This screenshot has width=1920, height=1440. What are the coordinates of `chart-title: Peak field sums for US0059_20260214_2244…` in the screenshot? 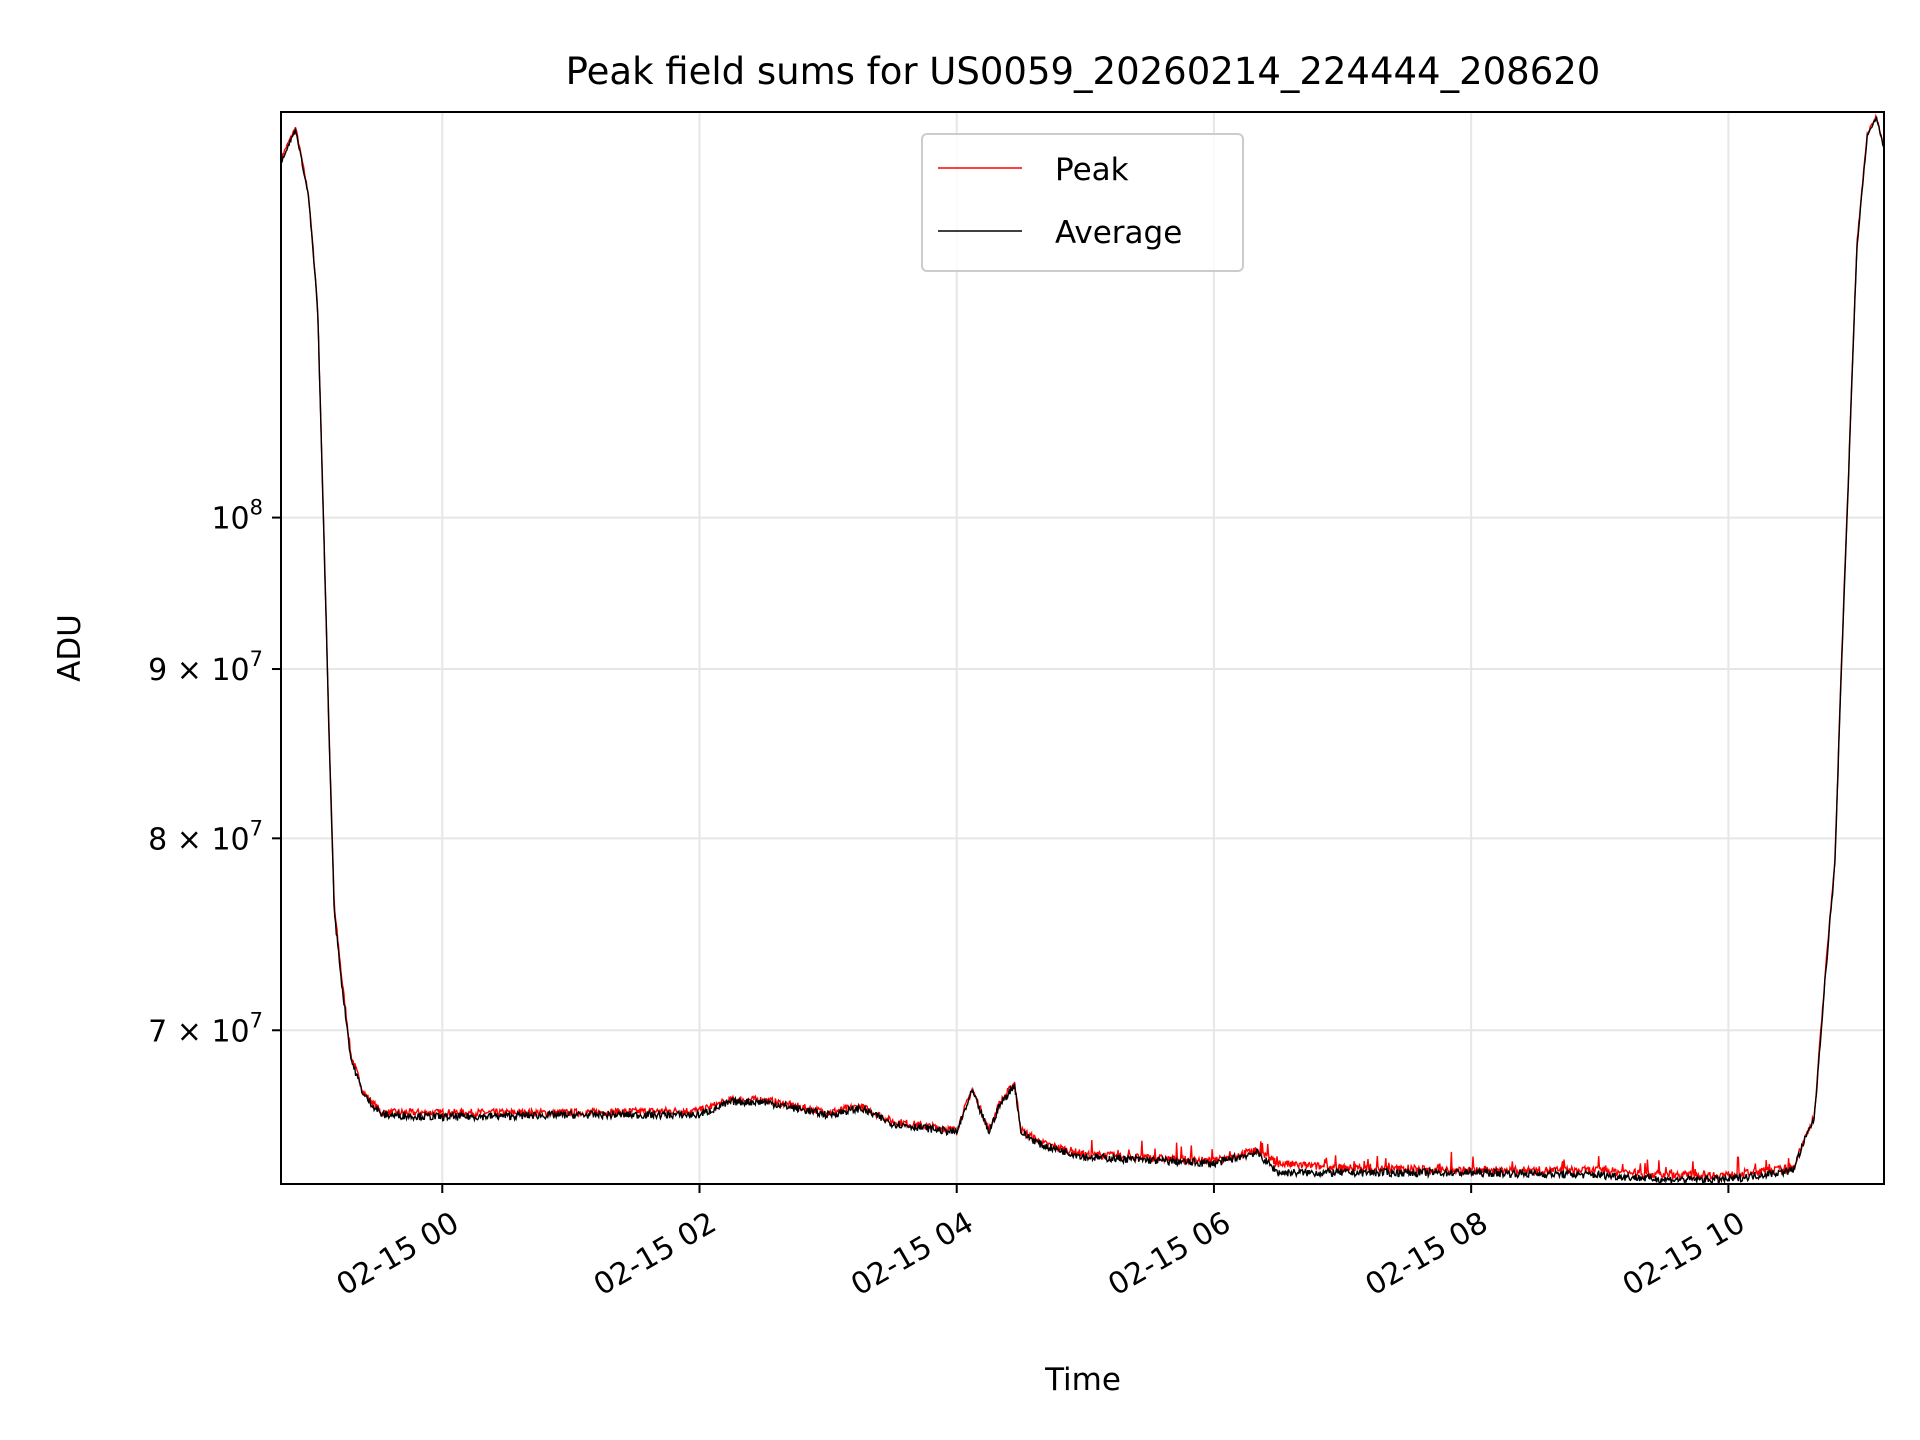 It's located at (1083, 71).